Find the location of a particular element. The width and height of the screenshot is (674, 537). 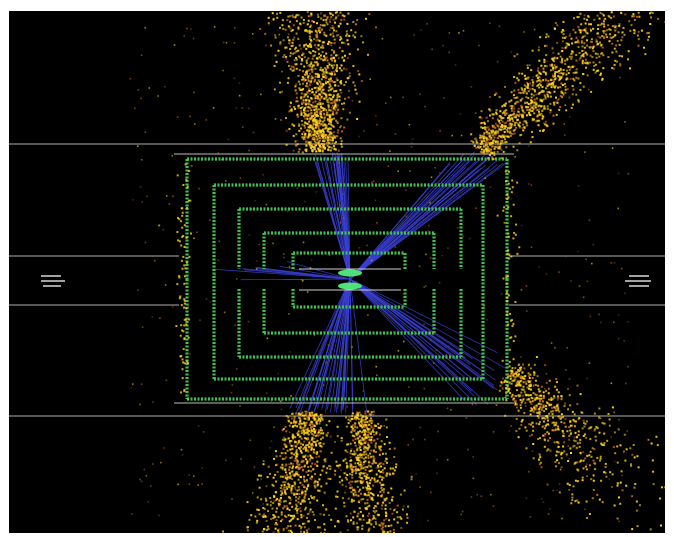

track-line is located at coordinates (333, 342).